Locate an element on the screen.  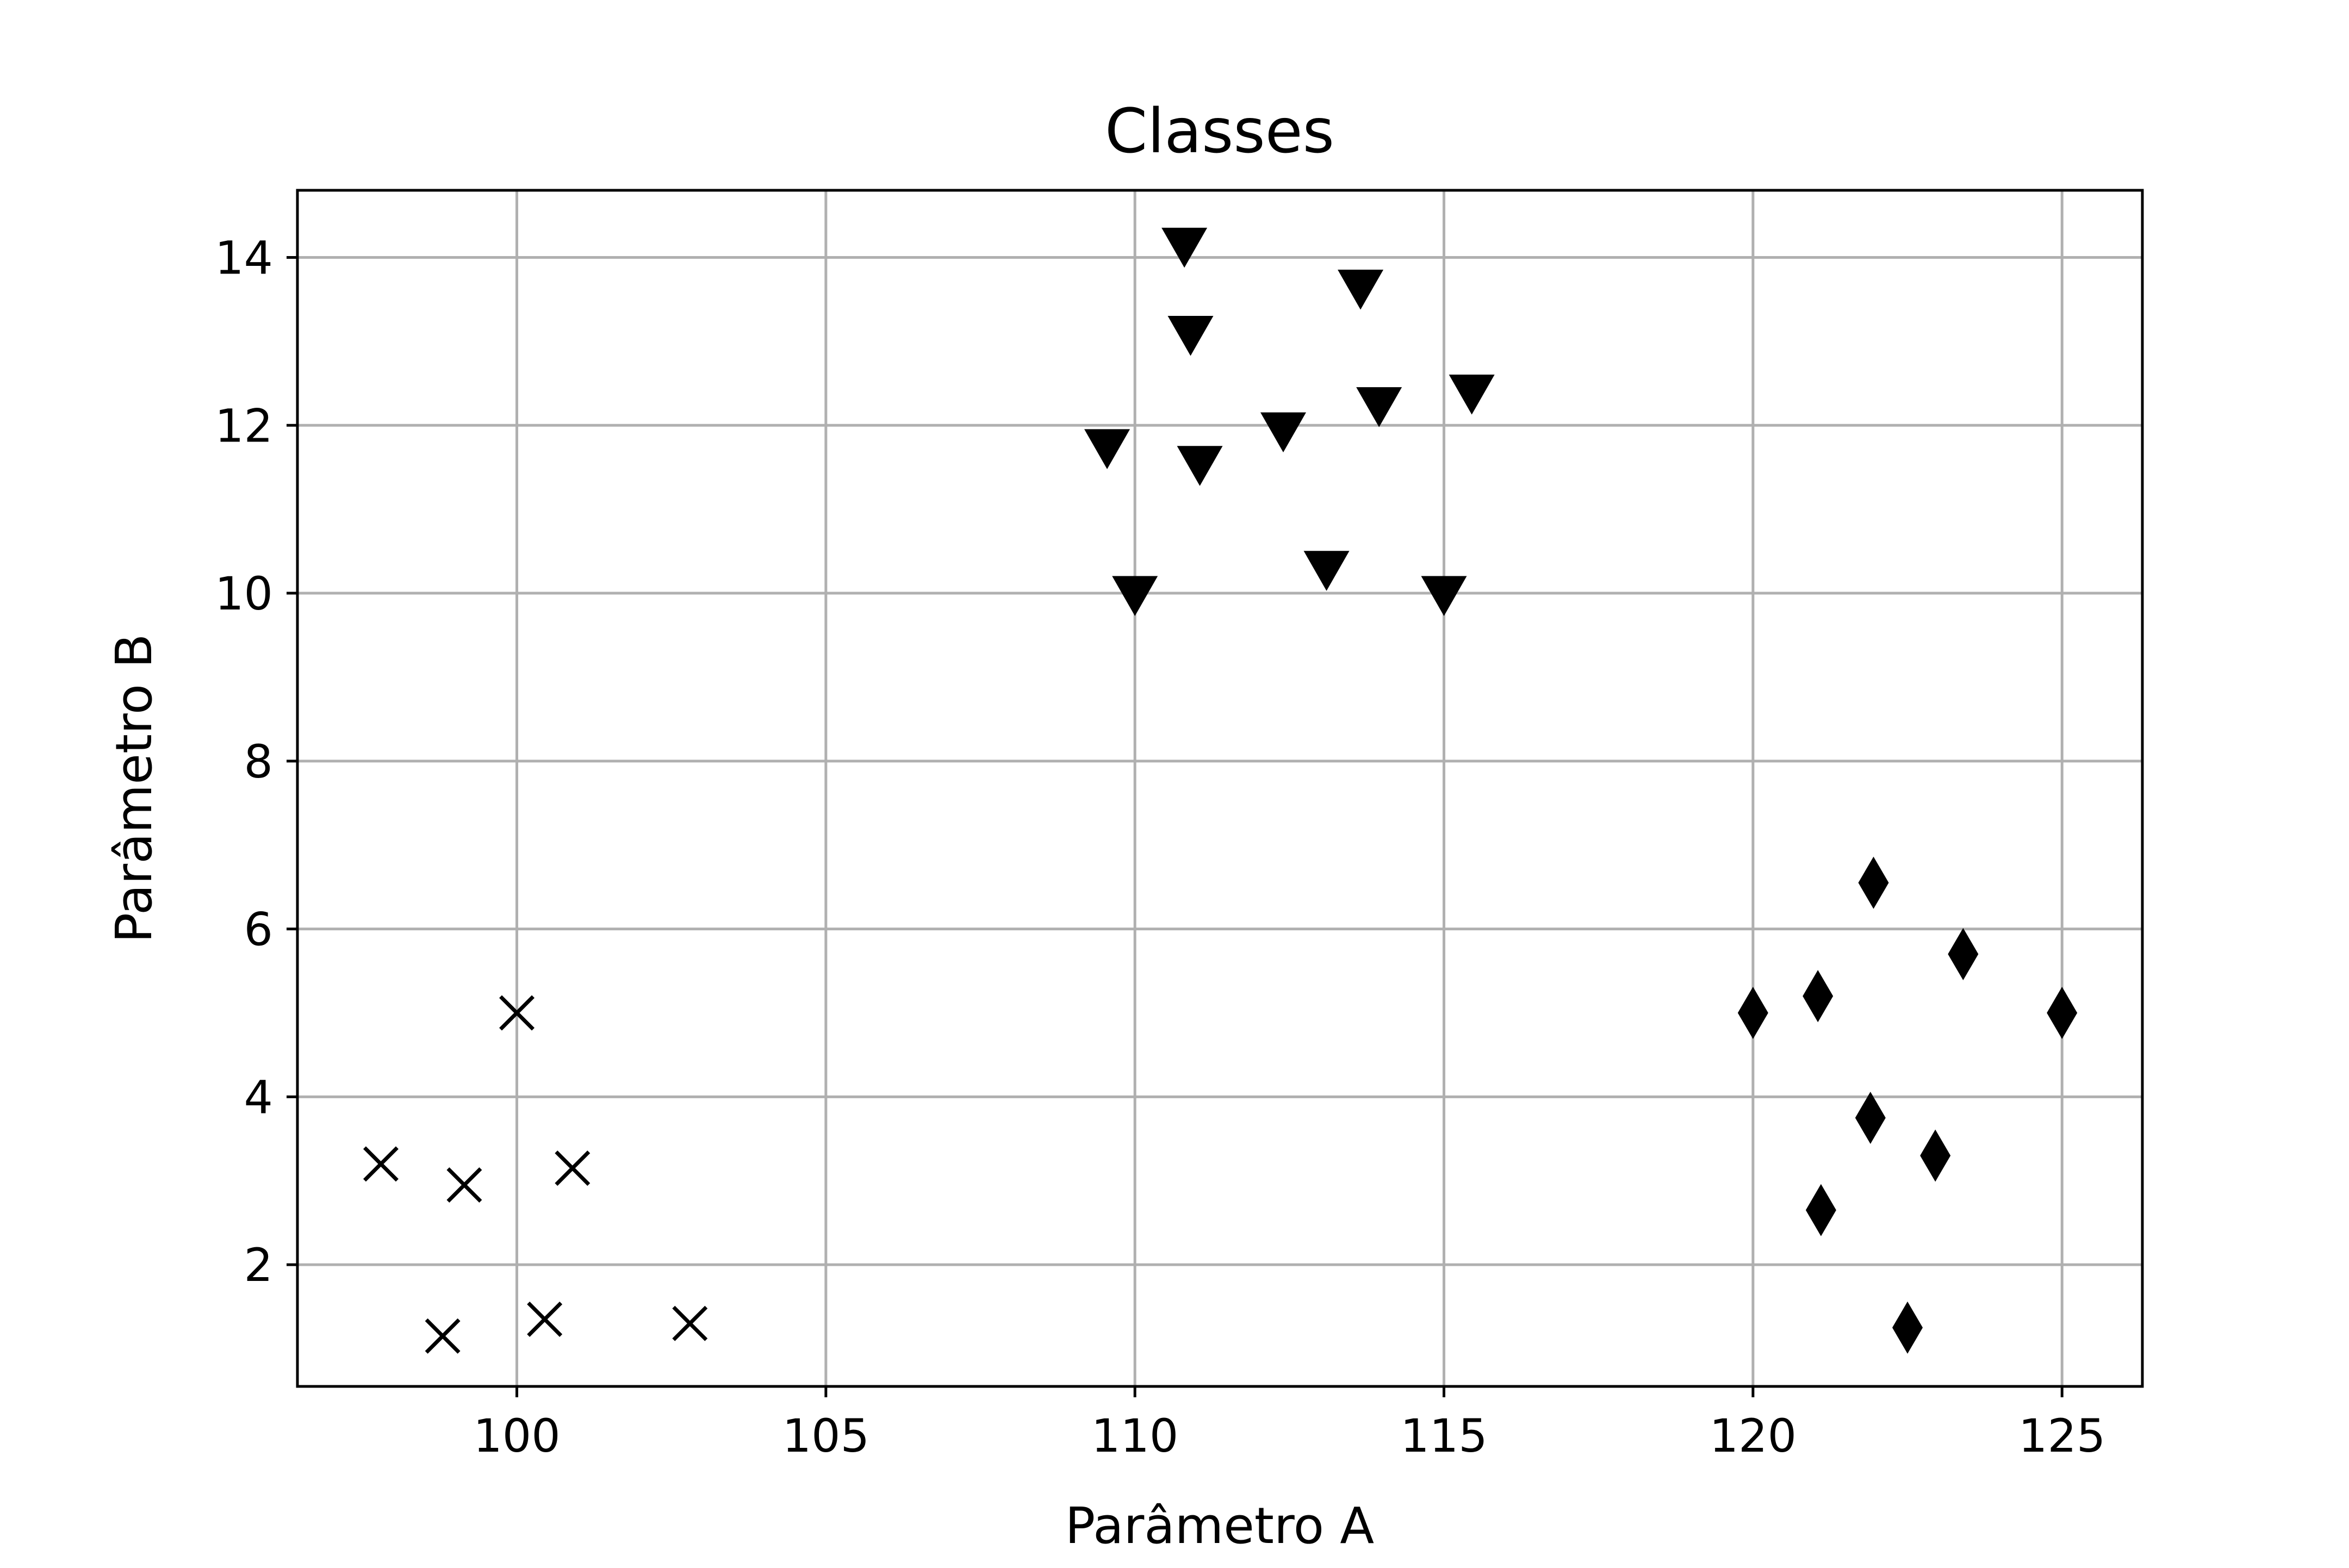
y-tick-label: 12 is located at coordinates (244, 425).